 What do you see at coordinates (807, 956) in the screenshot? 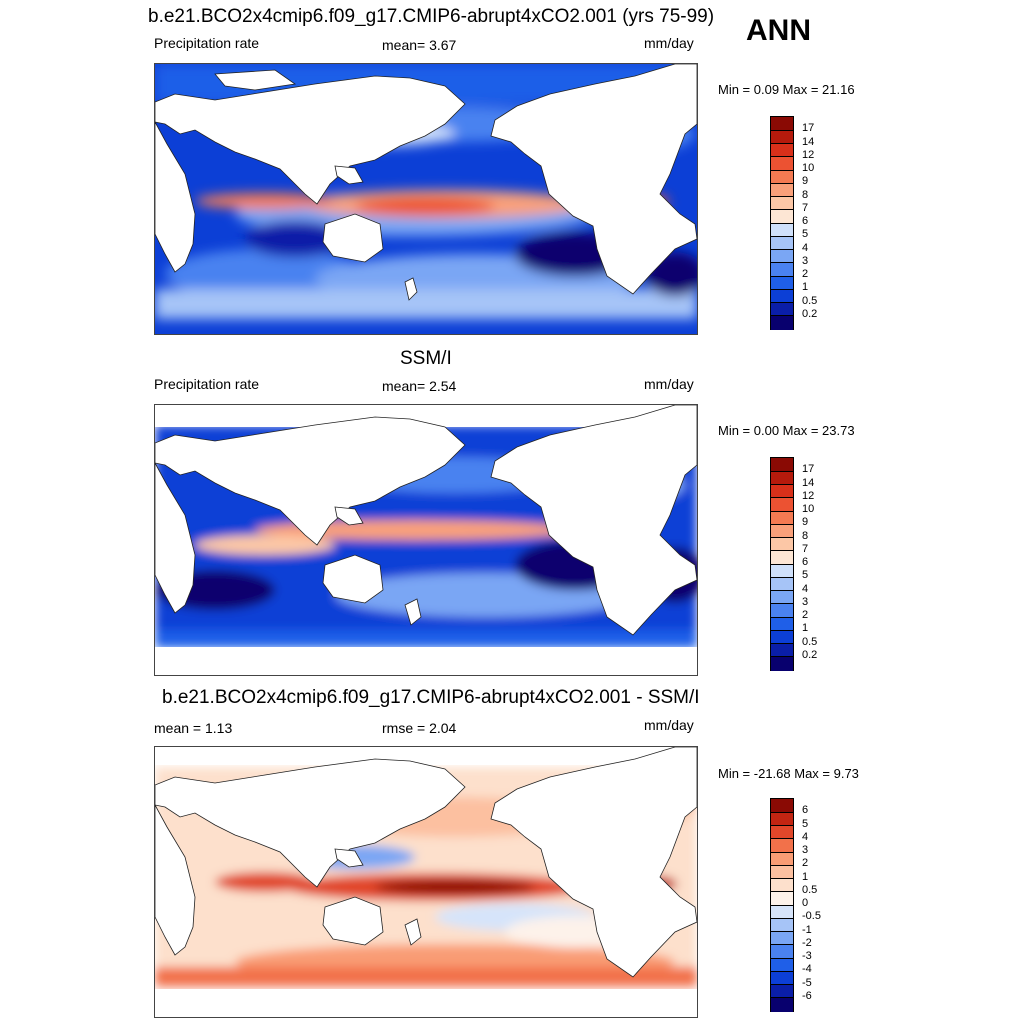
I see `colorbar-tick-label: -3` at bounding box center [807, 956].